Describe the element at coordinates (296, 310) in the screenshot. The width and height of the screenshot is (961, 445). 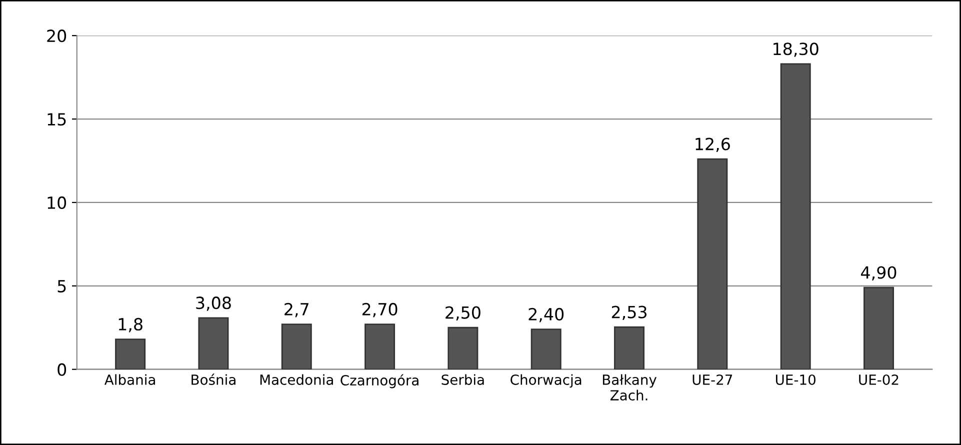
I see `data-label: 2,7` at that location.